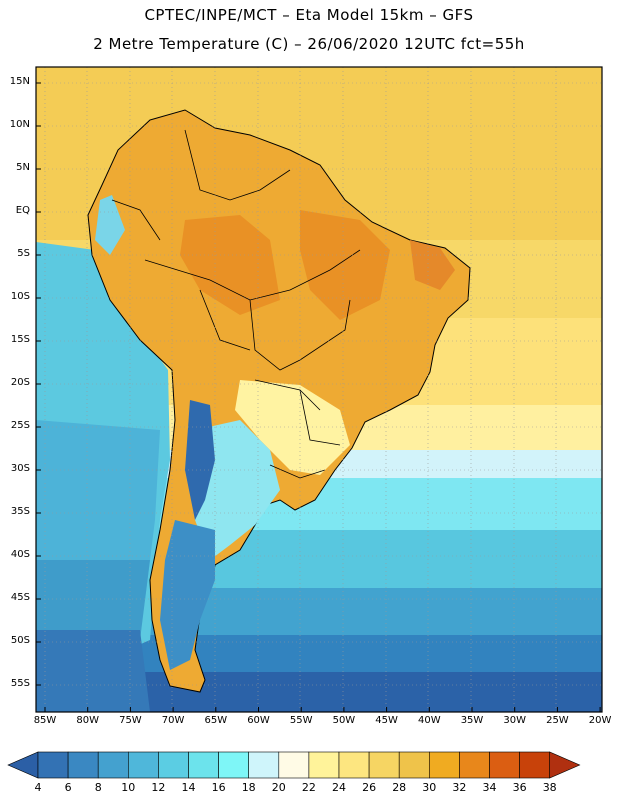  I want to click on colorbar-label: 14, so click(188, 787).